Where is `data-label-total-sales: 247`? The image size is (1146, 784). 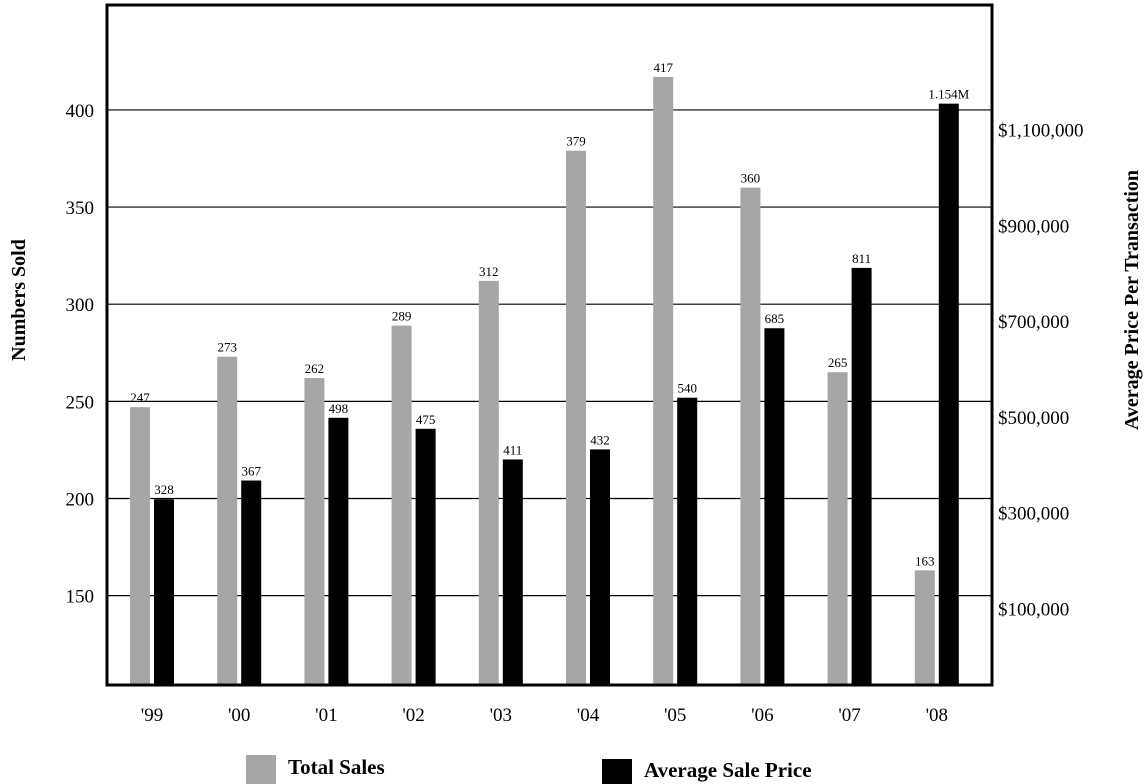 data-label-total-sales: 247 is located at coordinates (140, 397).